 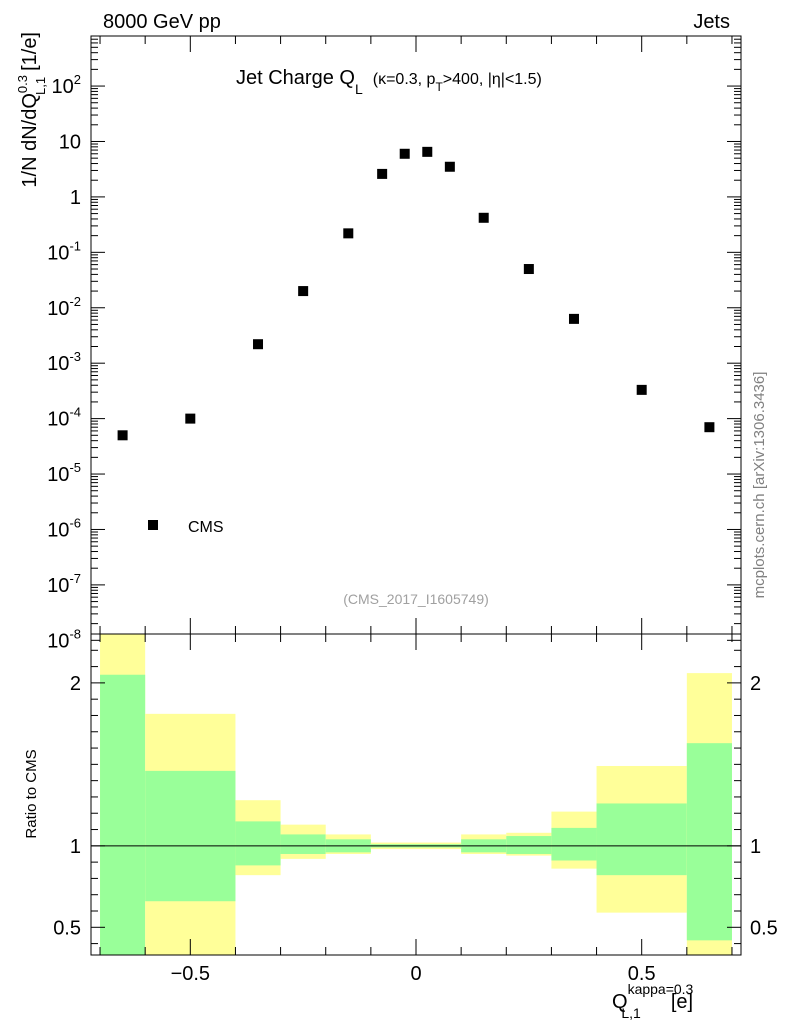 What do you see at coordinates (64, 639) in the screenshot?
I see `y-tick-label: 10⁻⁸` at bounding box center [64, 639].